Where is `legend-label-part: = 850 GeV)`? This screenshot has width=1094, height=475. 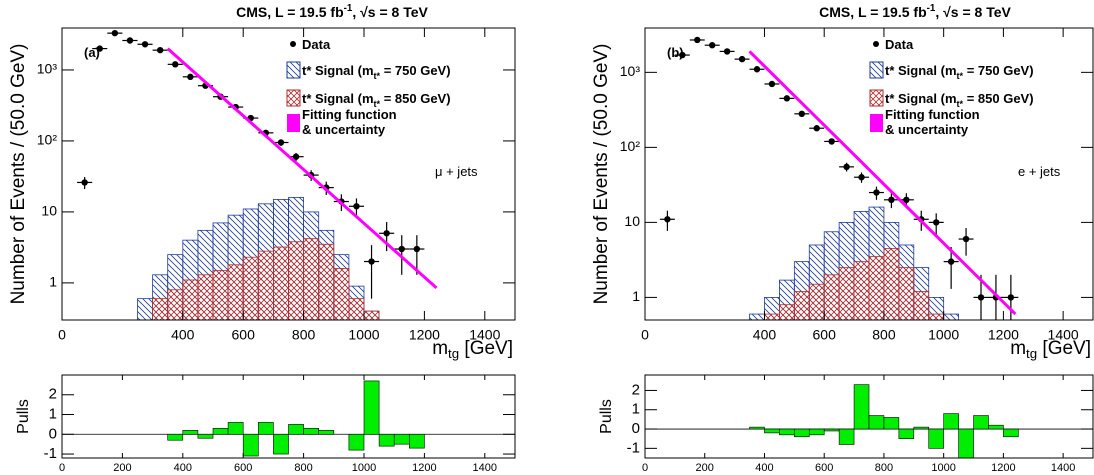
legend-label-part: = 850 GeV) is located at coordinates (998, 98).